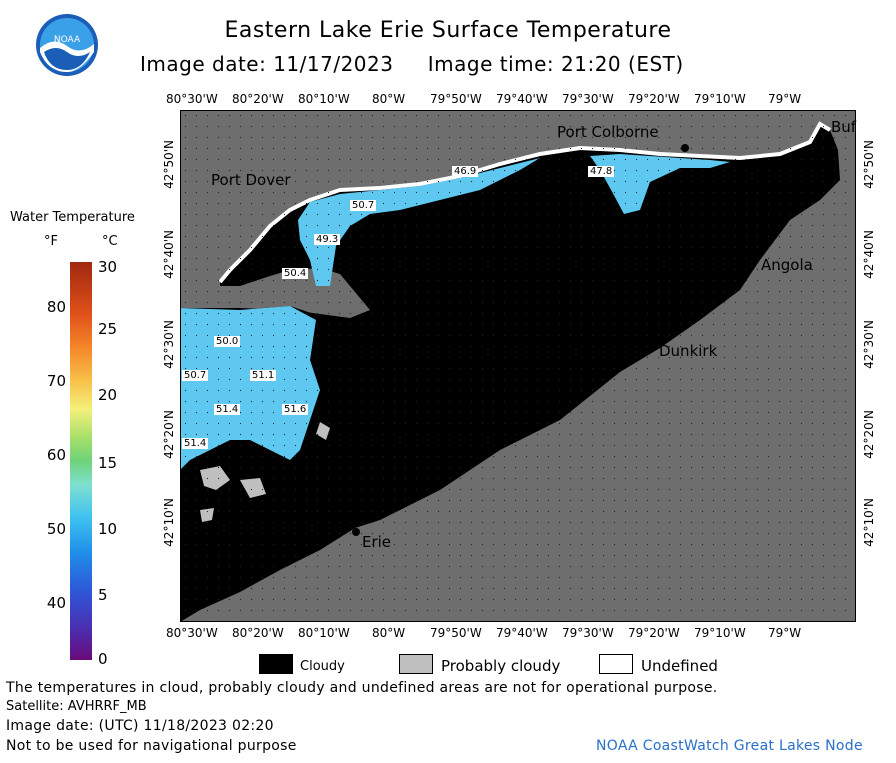 Image resolution: width=896 pixels, height=763 pixels. What do you see at coordinates (601, 171) in the screenshot?
I see `temp-label: 47.8` at bounding box center [601, 171].